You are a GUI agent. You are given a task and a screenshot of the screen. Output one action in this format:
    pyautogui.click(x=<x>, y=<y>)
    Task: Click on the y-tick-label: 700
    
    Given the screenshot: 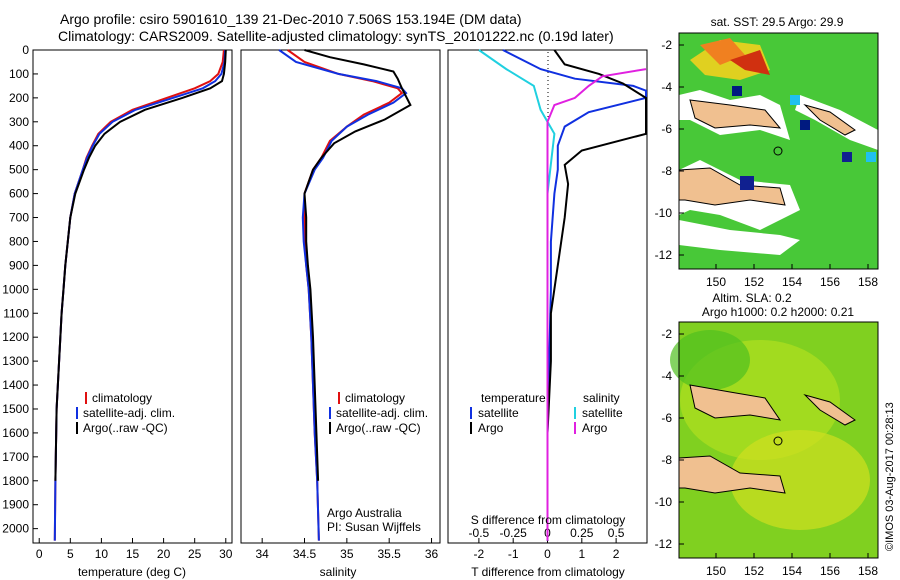 What is the action you would take?
    pyautogui.click(x=19, y=218)
    